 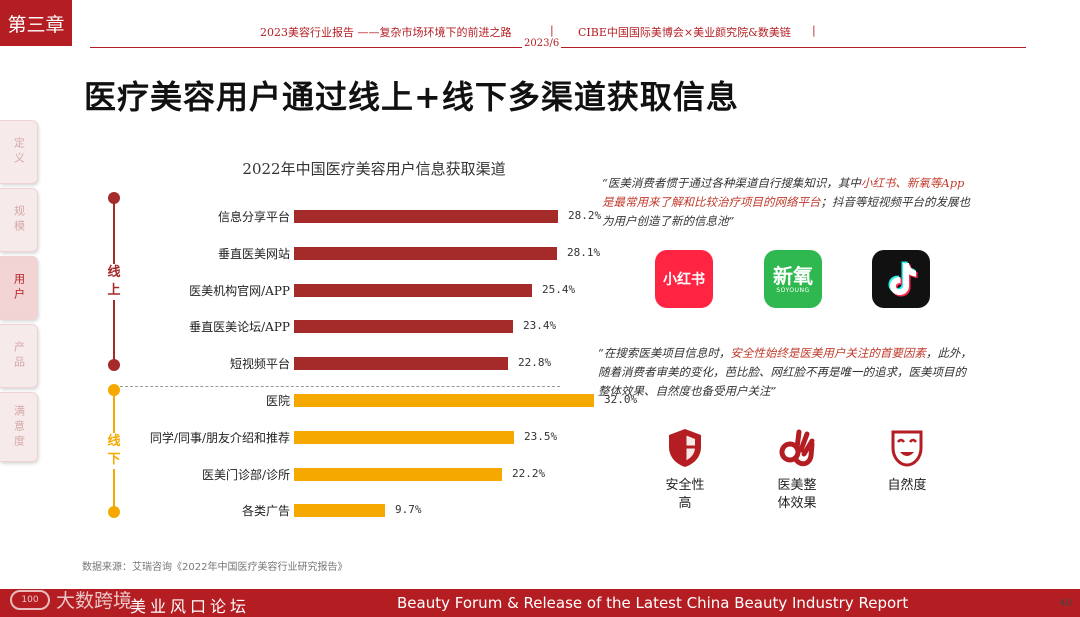 I want to click on shield-icon, so click(x=685, y=448).